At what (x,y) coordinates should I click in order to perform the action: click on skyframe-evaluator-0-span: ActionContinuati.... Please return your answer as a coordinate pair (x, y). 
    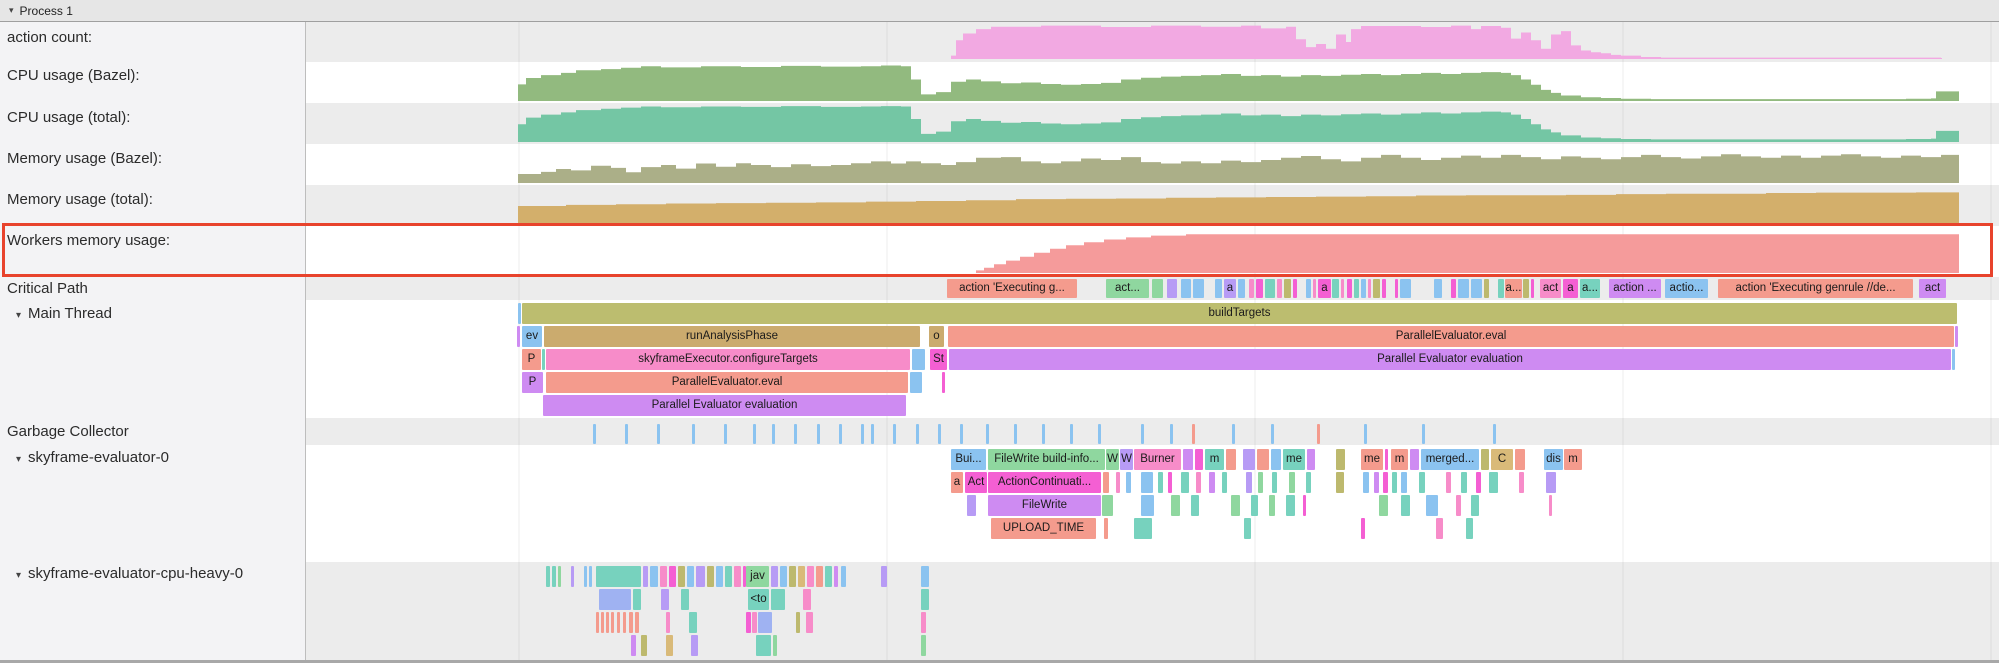
    Looking at the image, I should click on (1044, 482).